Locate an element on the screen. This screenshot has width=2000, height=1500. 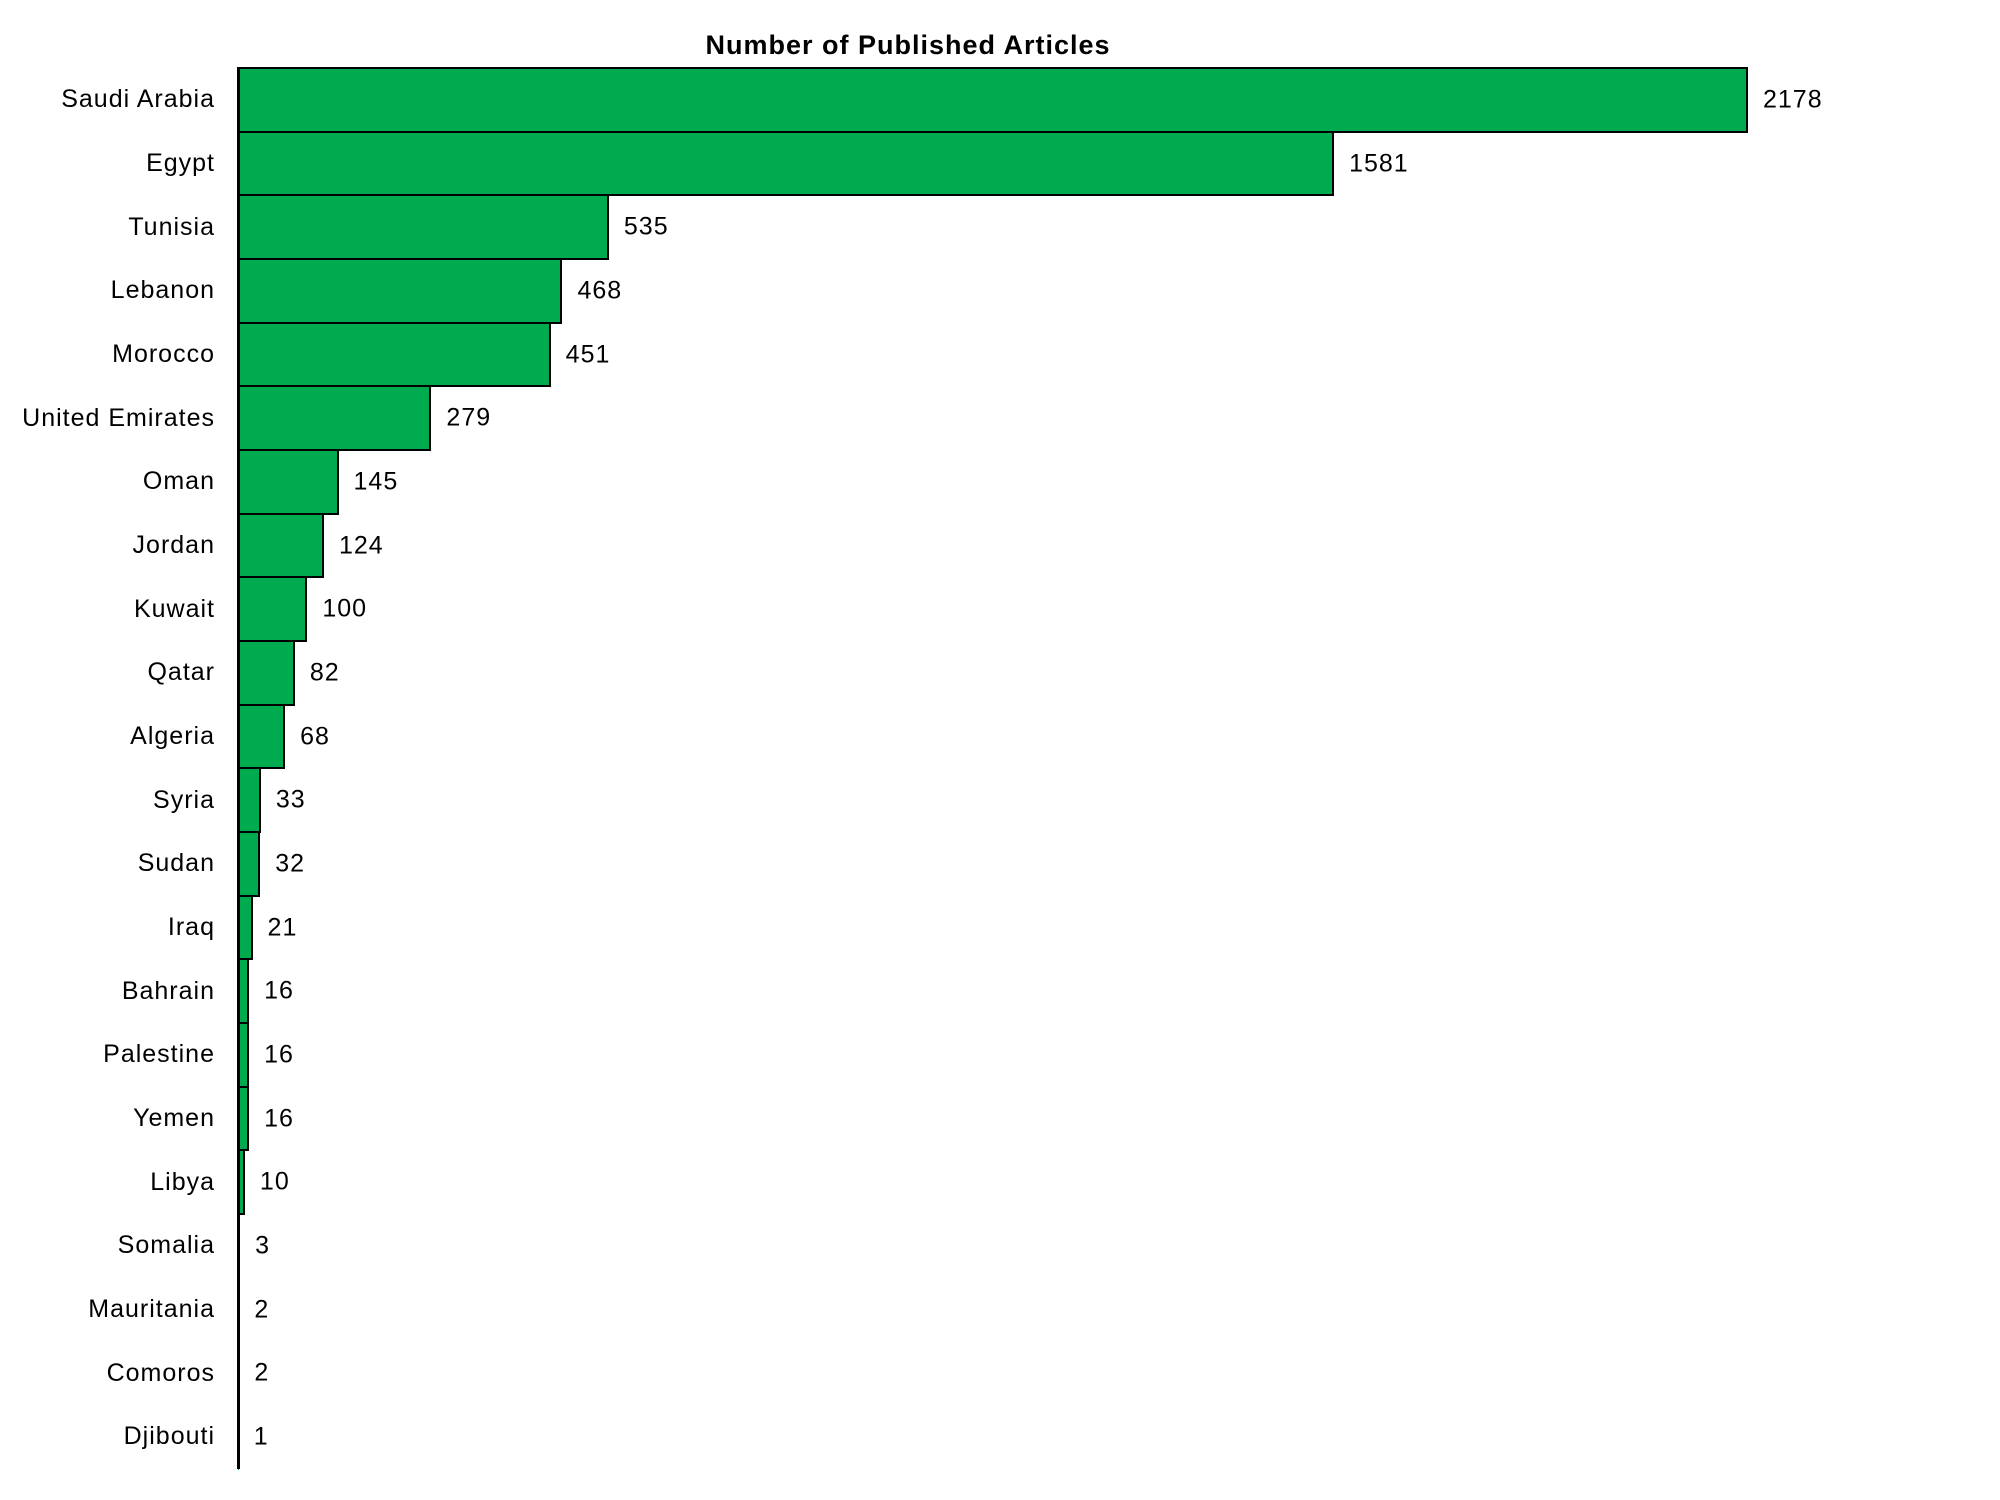
bar-row: Kuwait 100 is located at coordinates (1000, 609).